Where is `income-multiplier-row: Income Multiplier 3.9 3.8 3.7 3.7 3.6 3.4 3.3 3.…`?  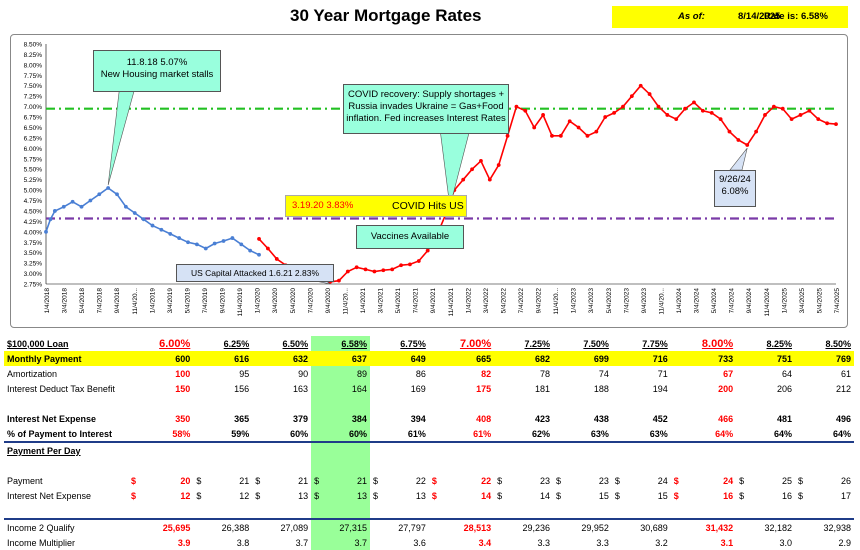
income-multiplier-row: Income Multiplier 3.9 3.8 3.7 3.7 3.6 3.4 3.3 3.… is located at coordinates (429, 542).